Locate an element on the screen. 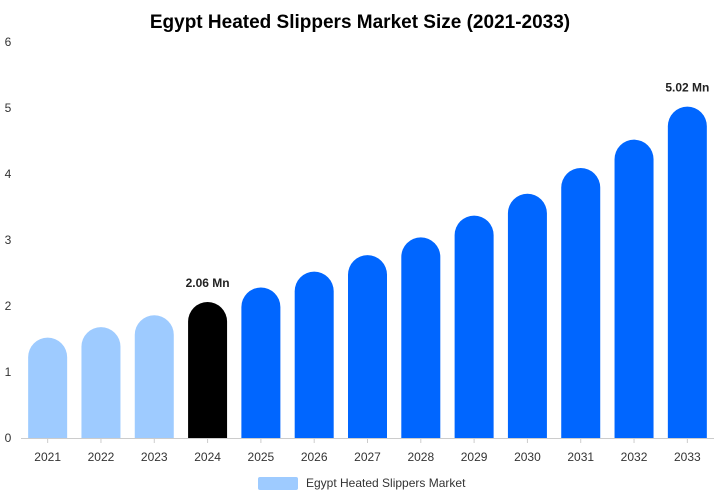  x-tick-label: 2024 is located at coordinates (207, 457).